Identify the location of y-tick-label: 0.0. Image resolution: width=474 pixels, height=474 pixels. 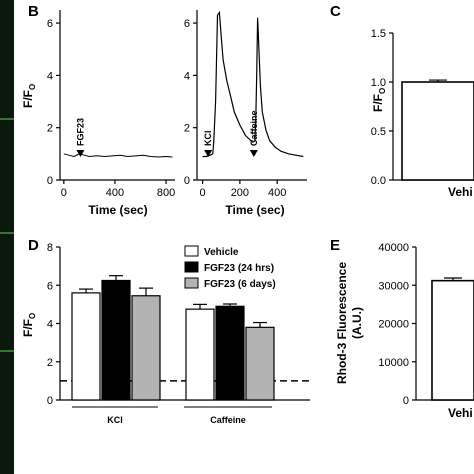
(378, 181).